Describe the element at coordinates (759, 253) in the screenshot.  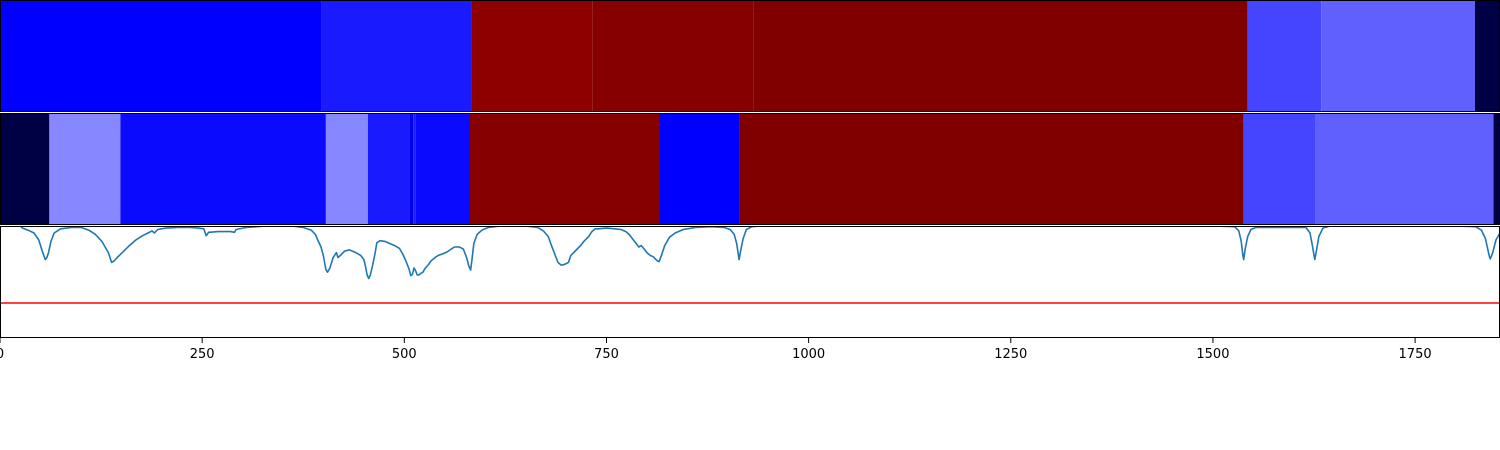
I see `series-line` at that location.